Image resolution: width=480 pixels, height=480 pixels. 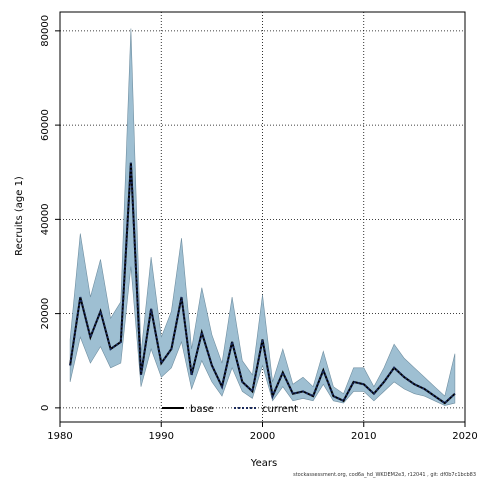 I want to click on y-tick-label: 20000, so click(x=45, y=314).